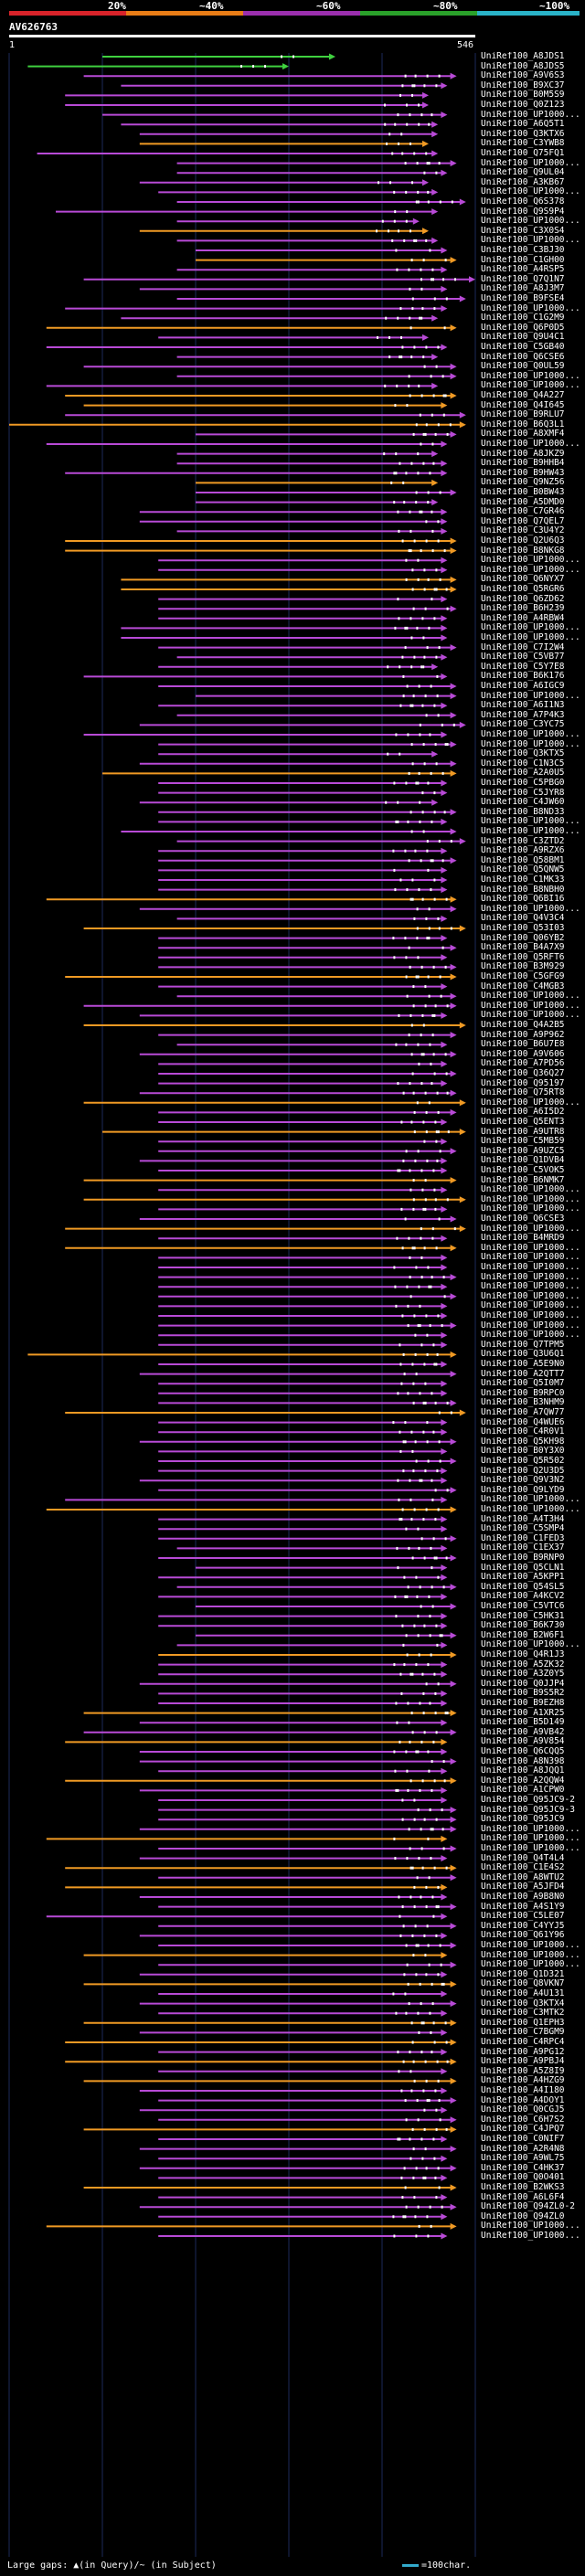 The image size is (585, 2576). Describe the element at coordinates (523, 2197) in the screenshot. I see `hit-label: UniRef100_A6L6F4` at that location.